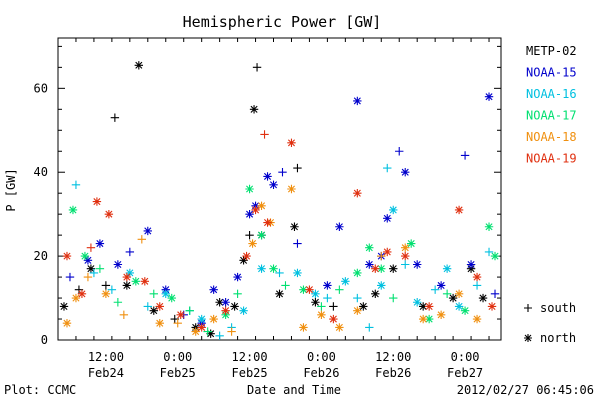 The height and width of the screenshot is (400, 600). What do you see at coordinates (41, 172) in the screenshot?
I see `y-tick-label: 40` at bounding box center [41, 172].